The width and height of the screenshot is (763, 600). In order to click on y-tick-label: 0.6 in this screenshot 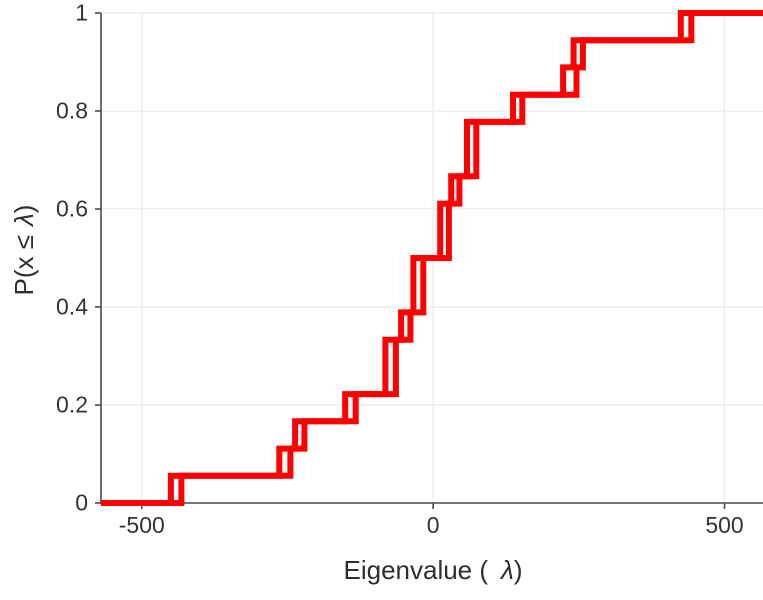, I will do `click(72, 208)`.